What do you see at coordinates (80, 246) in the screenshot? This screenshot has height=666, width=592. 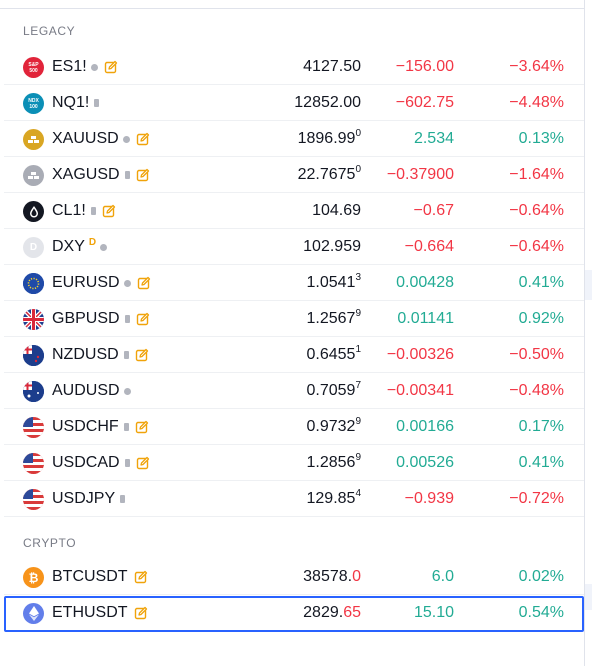 I see `symbol-cell: DXY D` at bounding box center [80, 246].